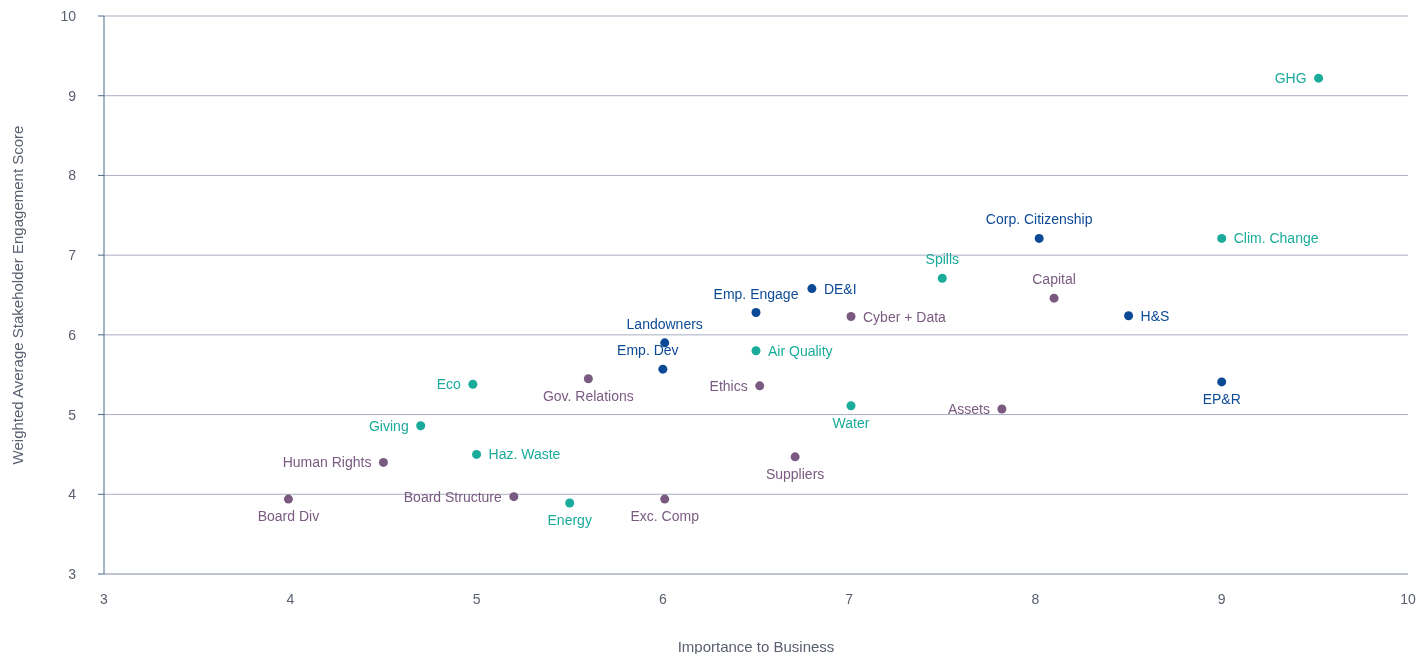 This screenshot has width=1420, height=657. What do you see at coordinates (524, 454) in the screenshot?
I see `annotation: Haz. Waste` at bounding box center [524, 454].